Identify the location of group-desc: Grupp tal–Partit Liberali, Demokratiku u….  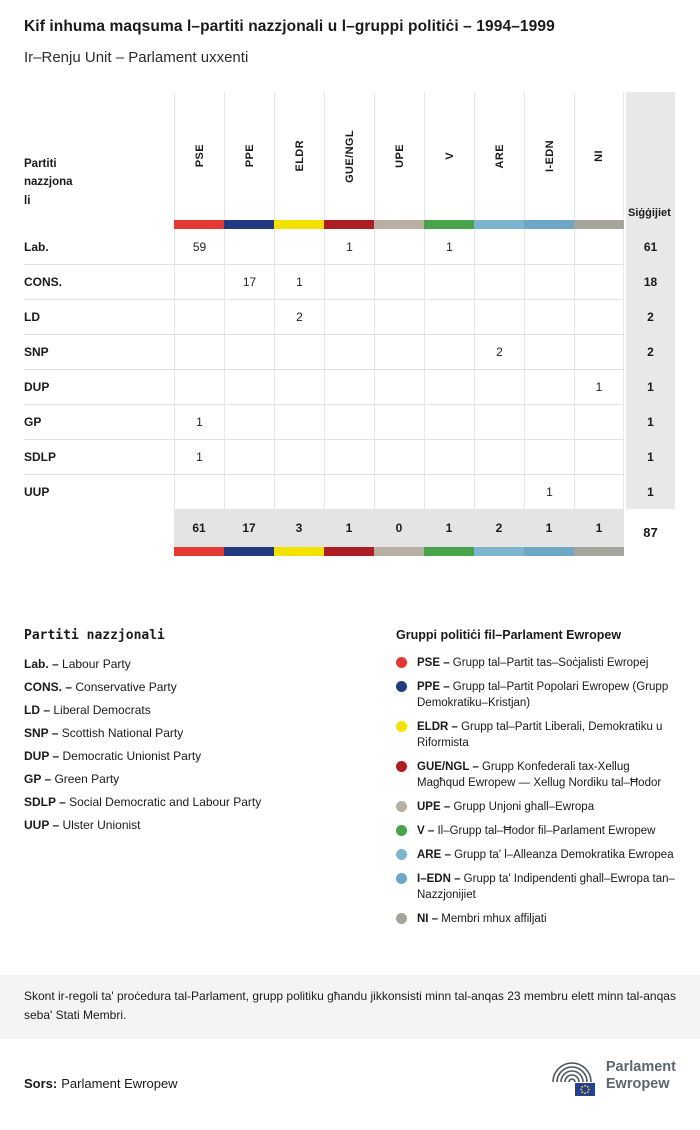
(540, 735).